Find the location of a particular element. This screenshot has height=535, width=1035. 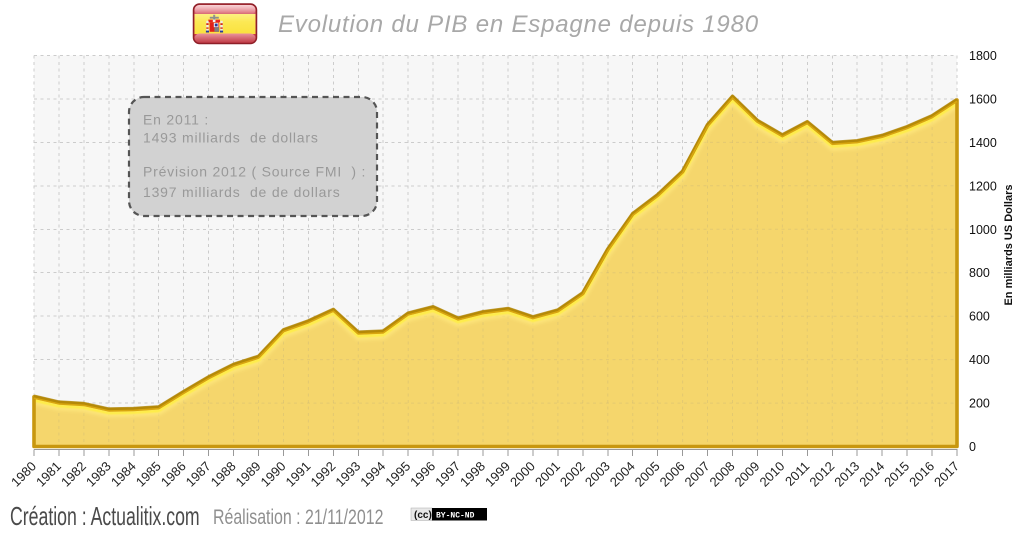

svg-text: 1992 is located at coordinates (322, 474).